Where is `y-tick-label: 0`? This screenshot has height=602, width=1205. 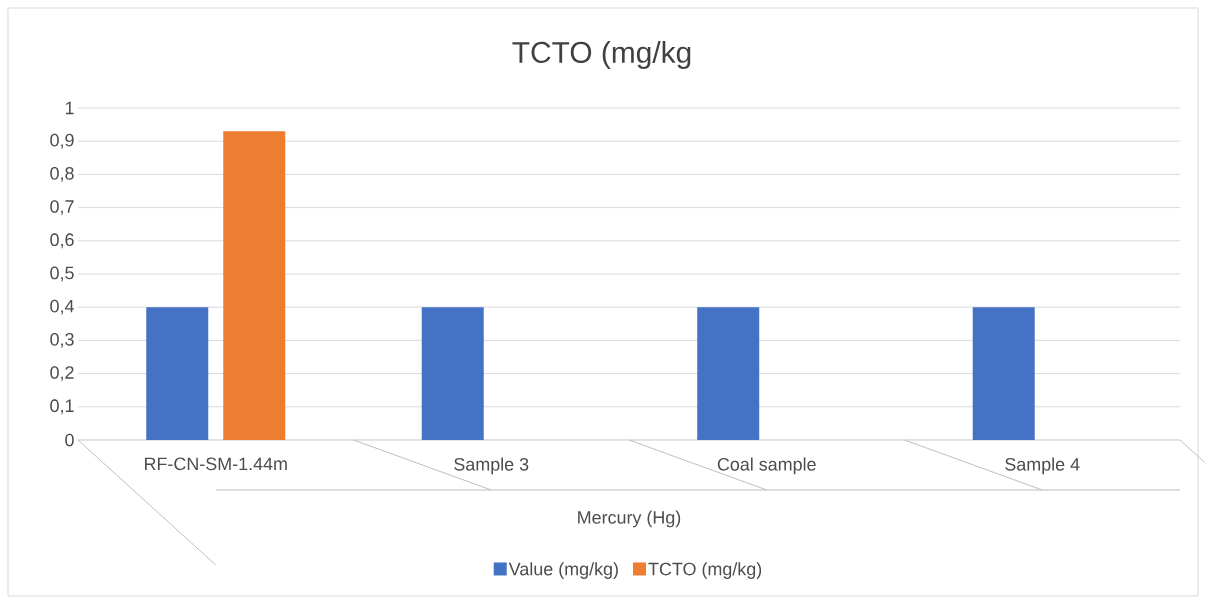
y-tick-label: 0 is located at coordinates (69, 440).